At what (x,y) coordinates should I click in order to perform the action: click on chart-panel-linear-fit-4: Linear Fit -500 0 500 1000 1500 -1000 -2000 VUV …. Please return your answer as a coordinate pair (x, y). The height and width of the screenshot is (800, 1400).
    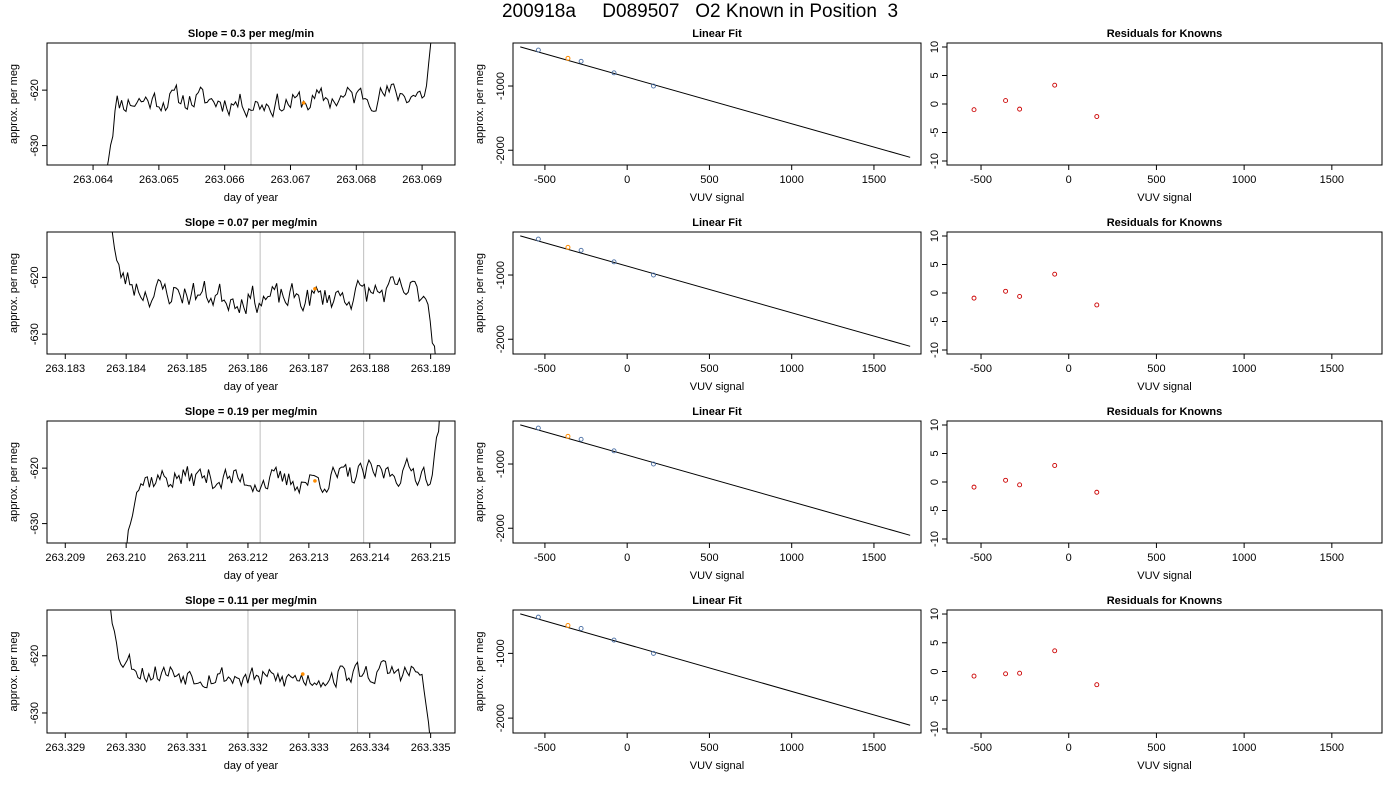
    Looking at the image, I should click on (698, 683).